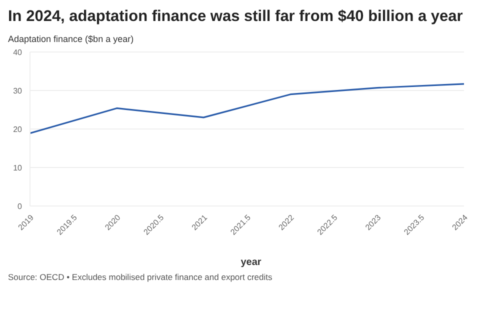 This screenshot has width=480, height=320. Describe the element at coordinates (18, 129) in the screenshot. I see `y-tick-label: 20` at that location.